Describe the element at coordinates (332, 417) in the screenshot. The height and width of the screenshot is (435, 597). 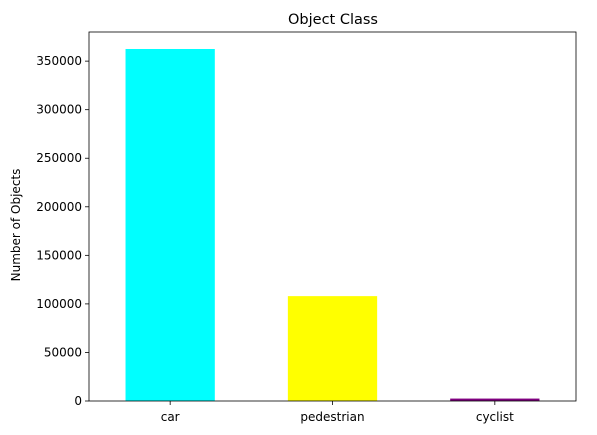
I see `x-tick-label-pedestrian: pedestrian` at that location.